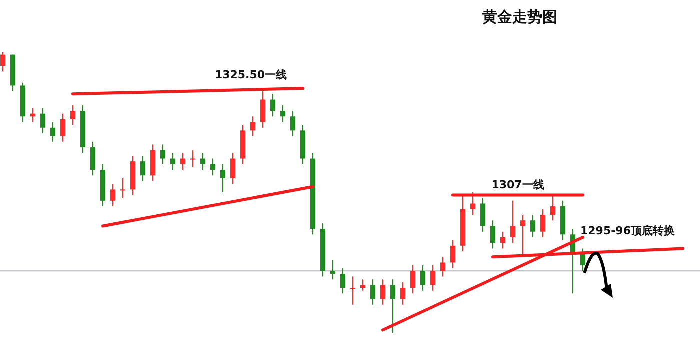 This screenshot has height=337, width=700. I want to click on annotation: 1325.50一线, so click(251, 75).